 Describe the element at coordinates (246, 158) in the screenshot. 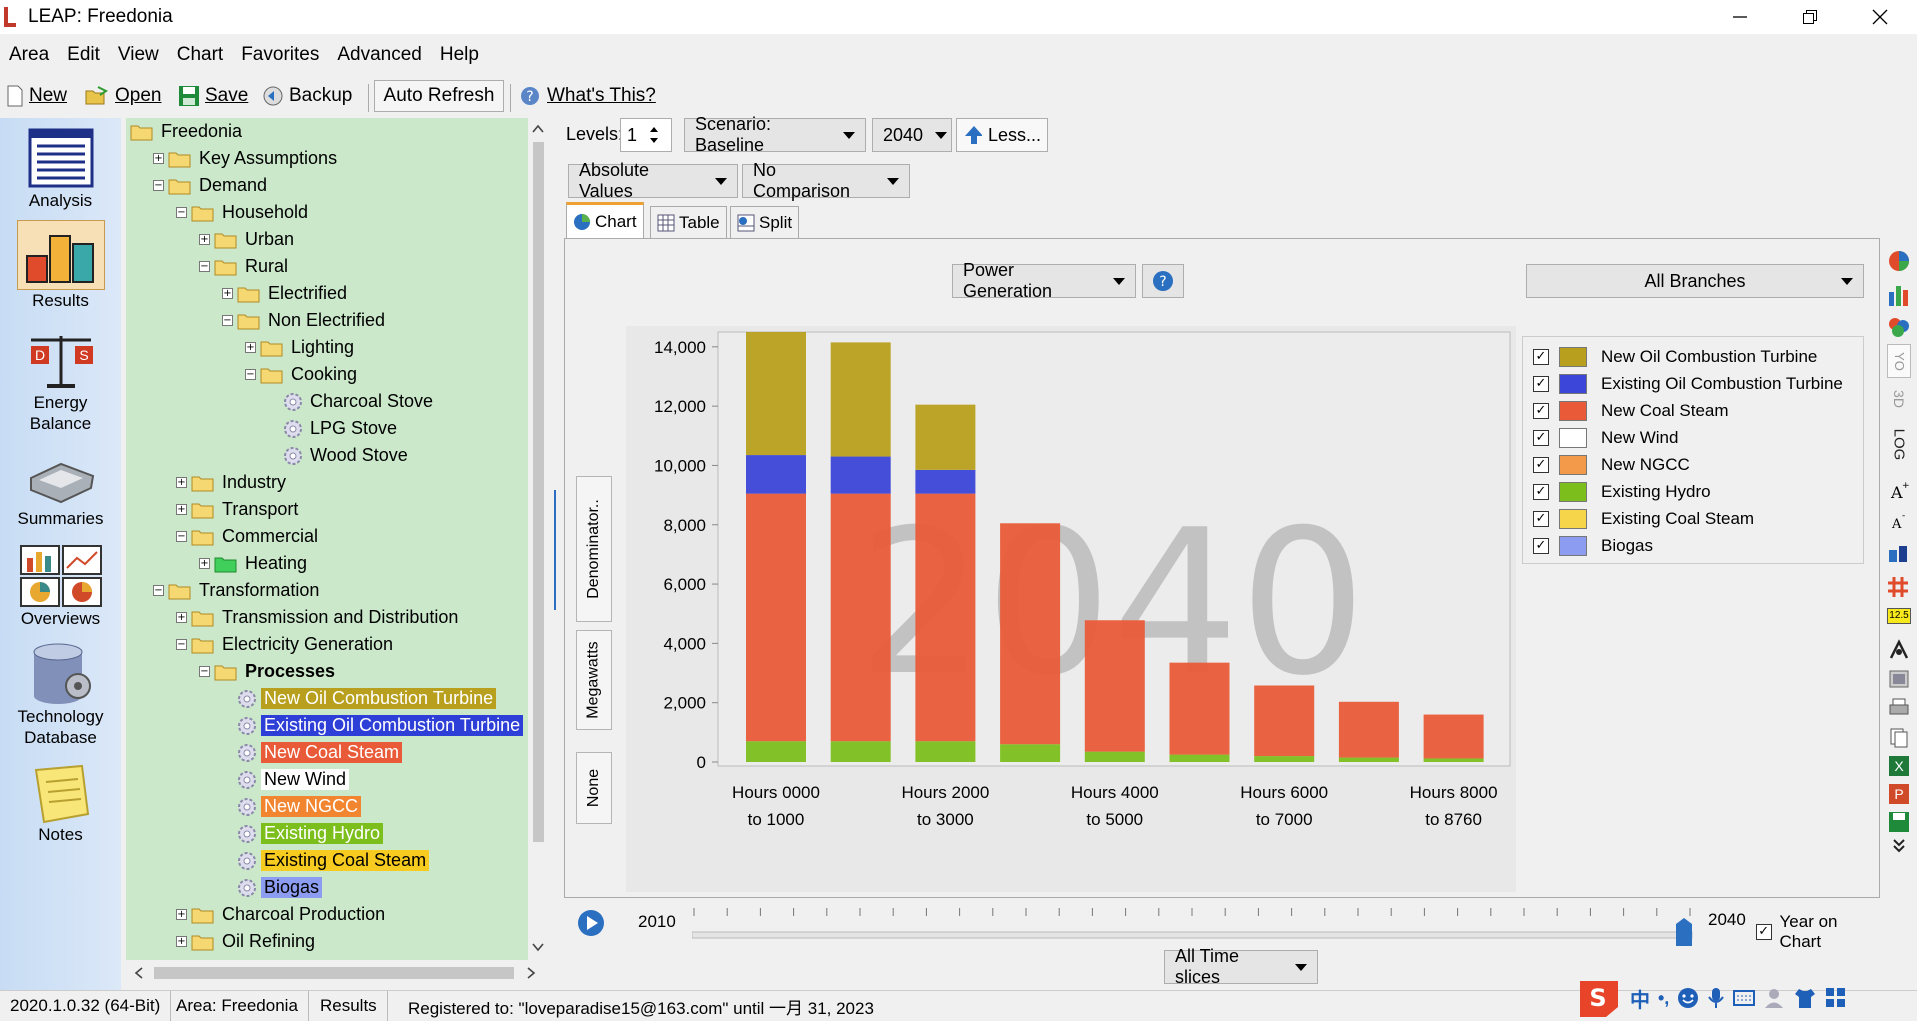

I see `tree-node: + Key Assumptions` at that location.